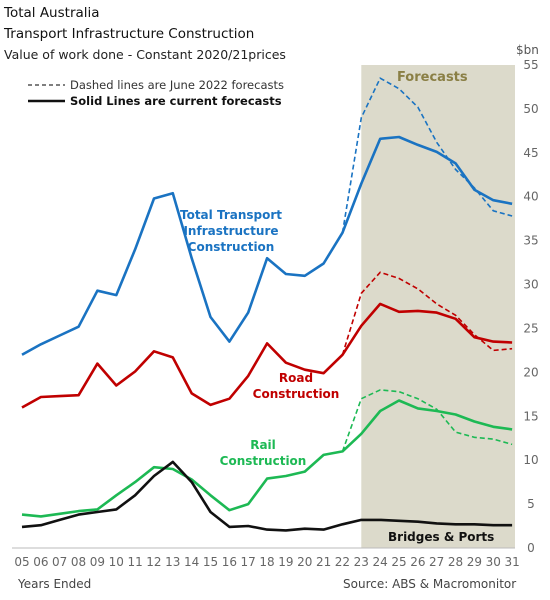  Describe the element at coordinates (432, 77) in the screenshot. I see `forecast-label: Forecasts` at that location.